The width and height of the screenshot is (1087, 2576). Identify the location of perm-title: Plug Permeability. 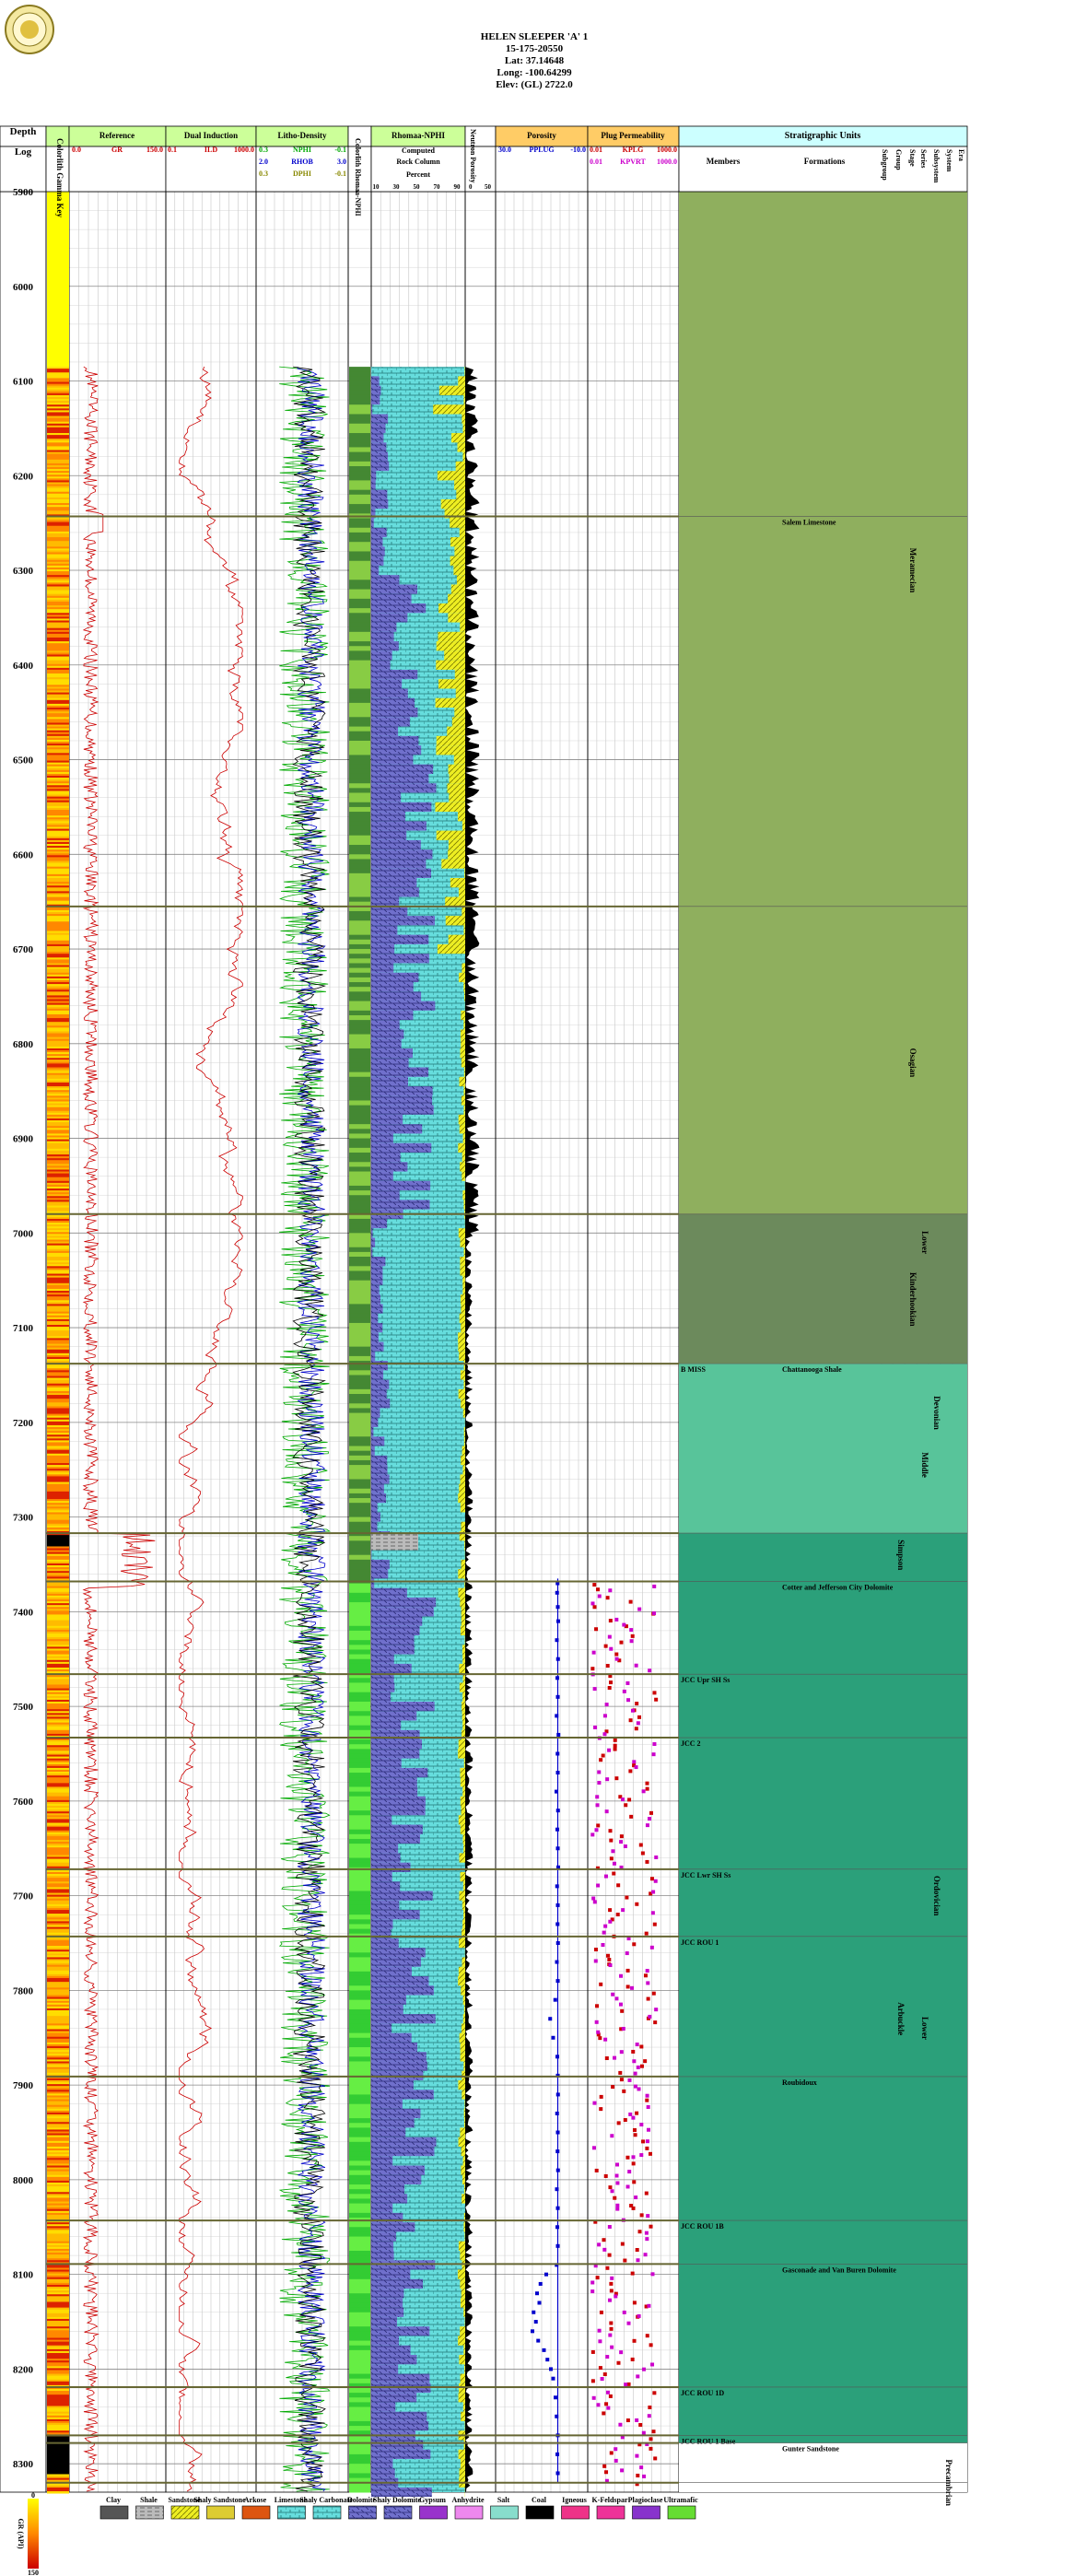
(633, 135).